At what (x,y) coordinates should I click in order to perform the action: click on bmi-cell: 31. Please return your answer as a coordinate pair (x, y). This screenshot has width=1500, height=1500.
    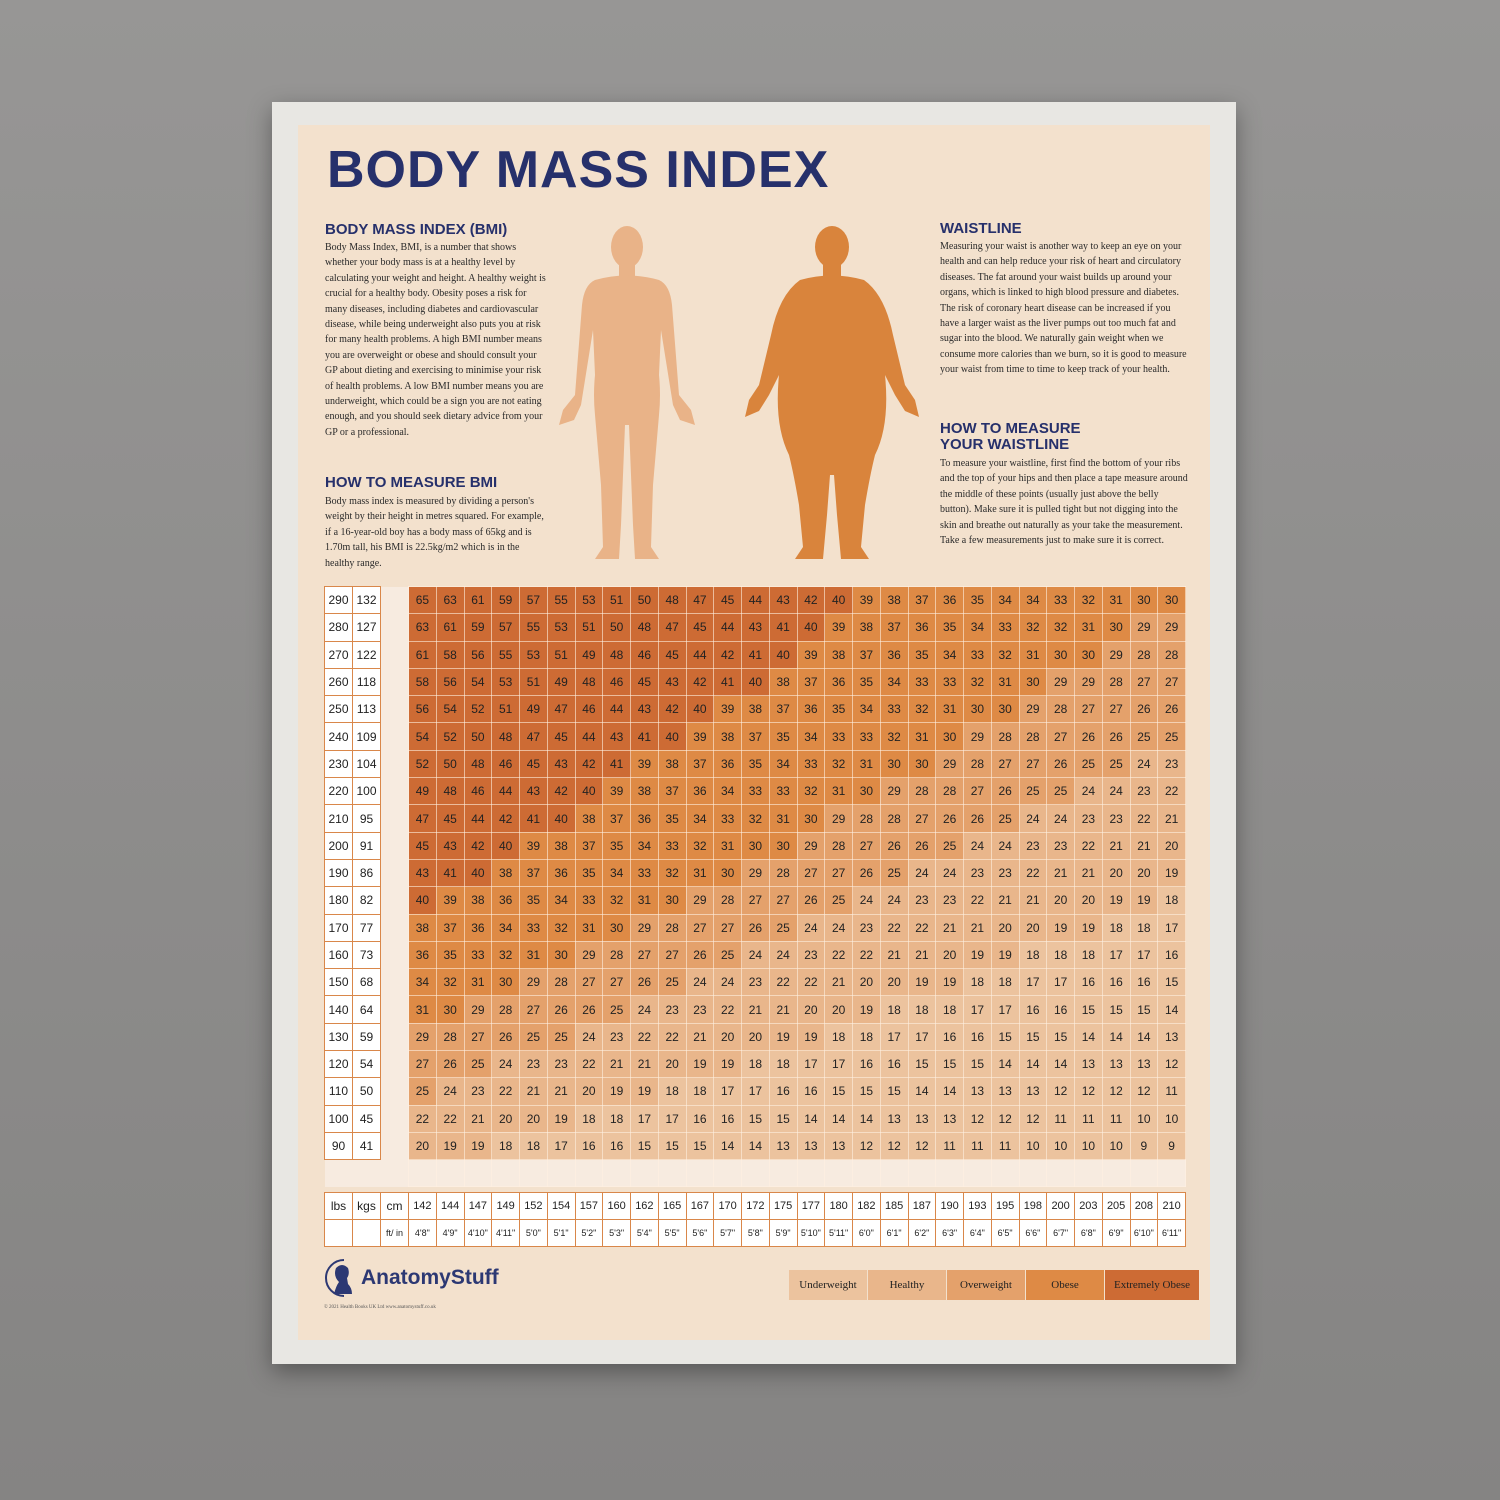
    Looking at the image, I should click on (422, 1009).